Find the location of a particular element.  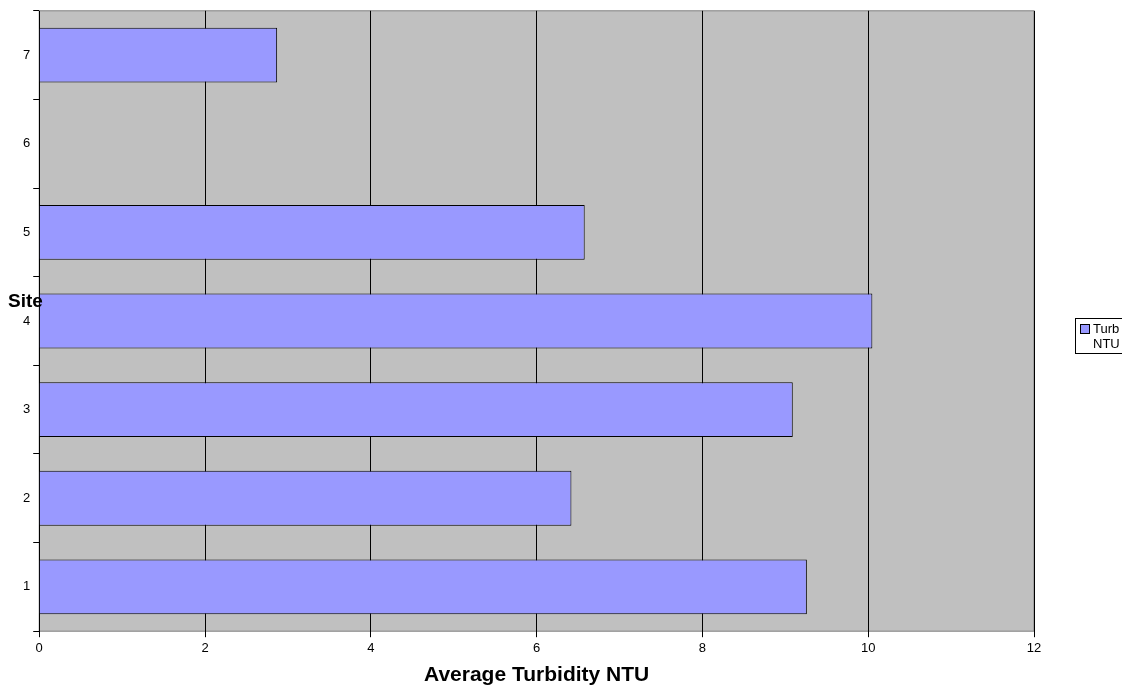

y-tick-label: 3 is located at coordinates (27, 409).